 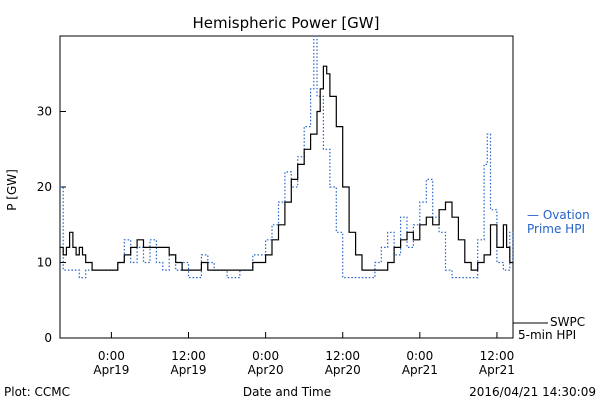 I want to click on footer-timestamp: 2016/04/21 14:30:09, so click(x=532, y=392).